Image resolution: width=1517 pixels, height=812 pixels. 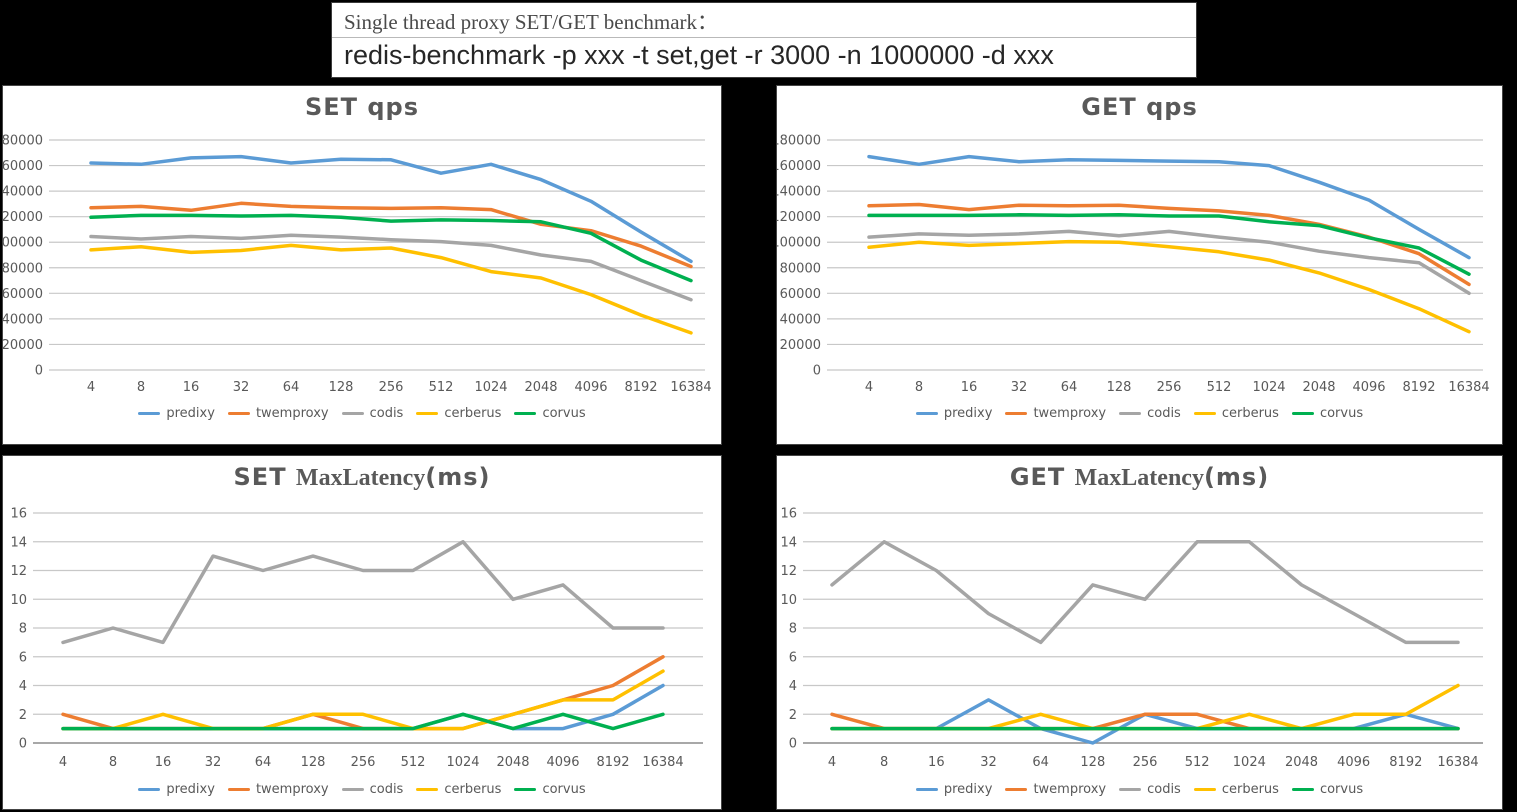 What do you see at coordinates (1169, 262) in the screenshot?
I see `series-line-codis` at bounding box center [1169, 262].